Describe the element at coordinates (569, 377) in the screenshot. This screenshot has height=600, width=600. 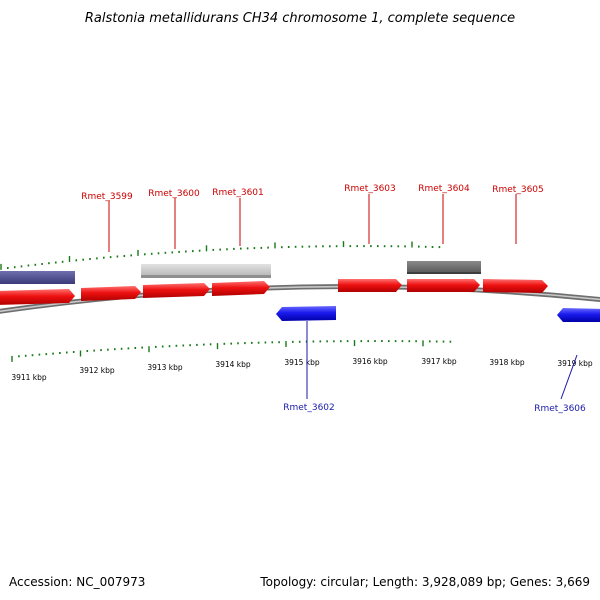
I see `leader-line` at that location.